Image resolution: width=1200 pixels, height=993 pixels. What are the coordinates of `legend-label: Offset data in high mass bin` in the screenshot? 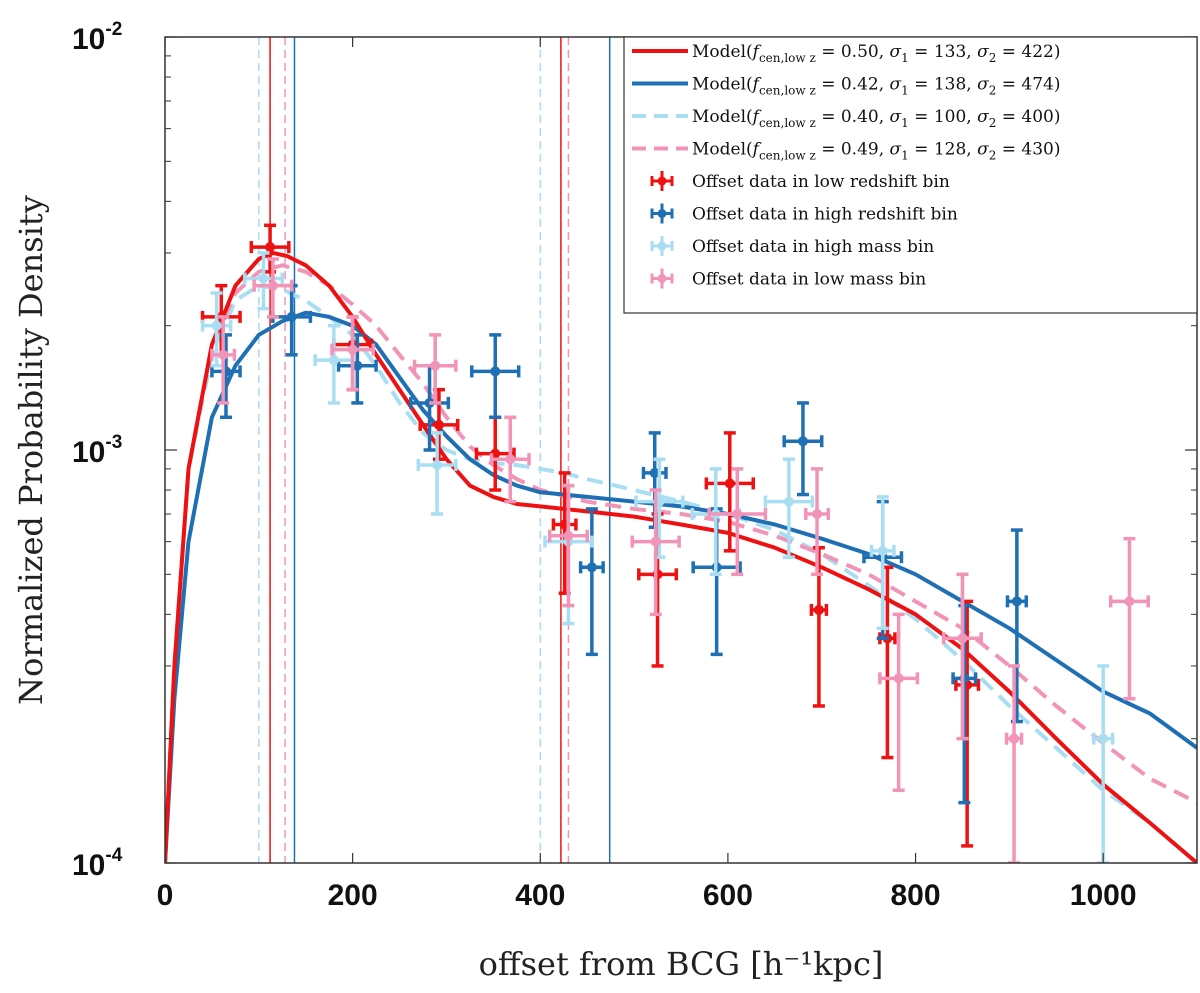 It's located at (813, 247).